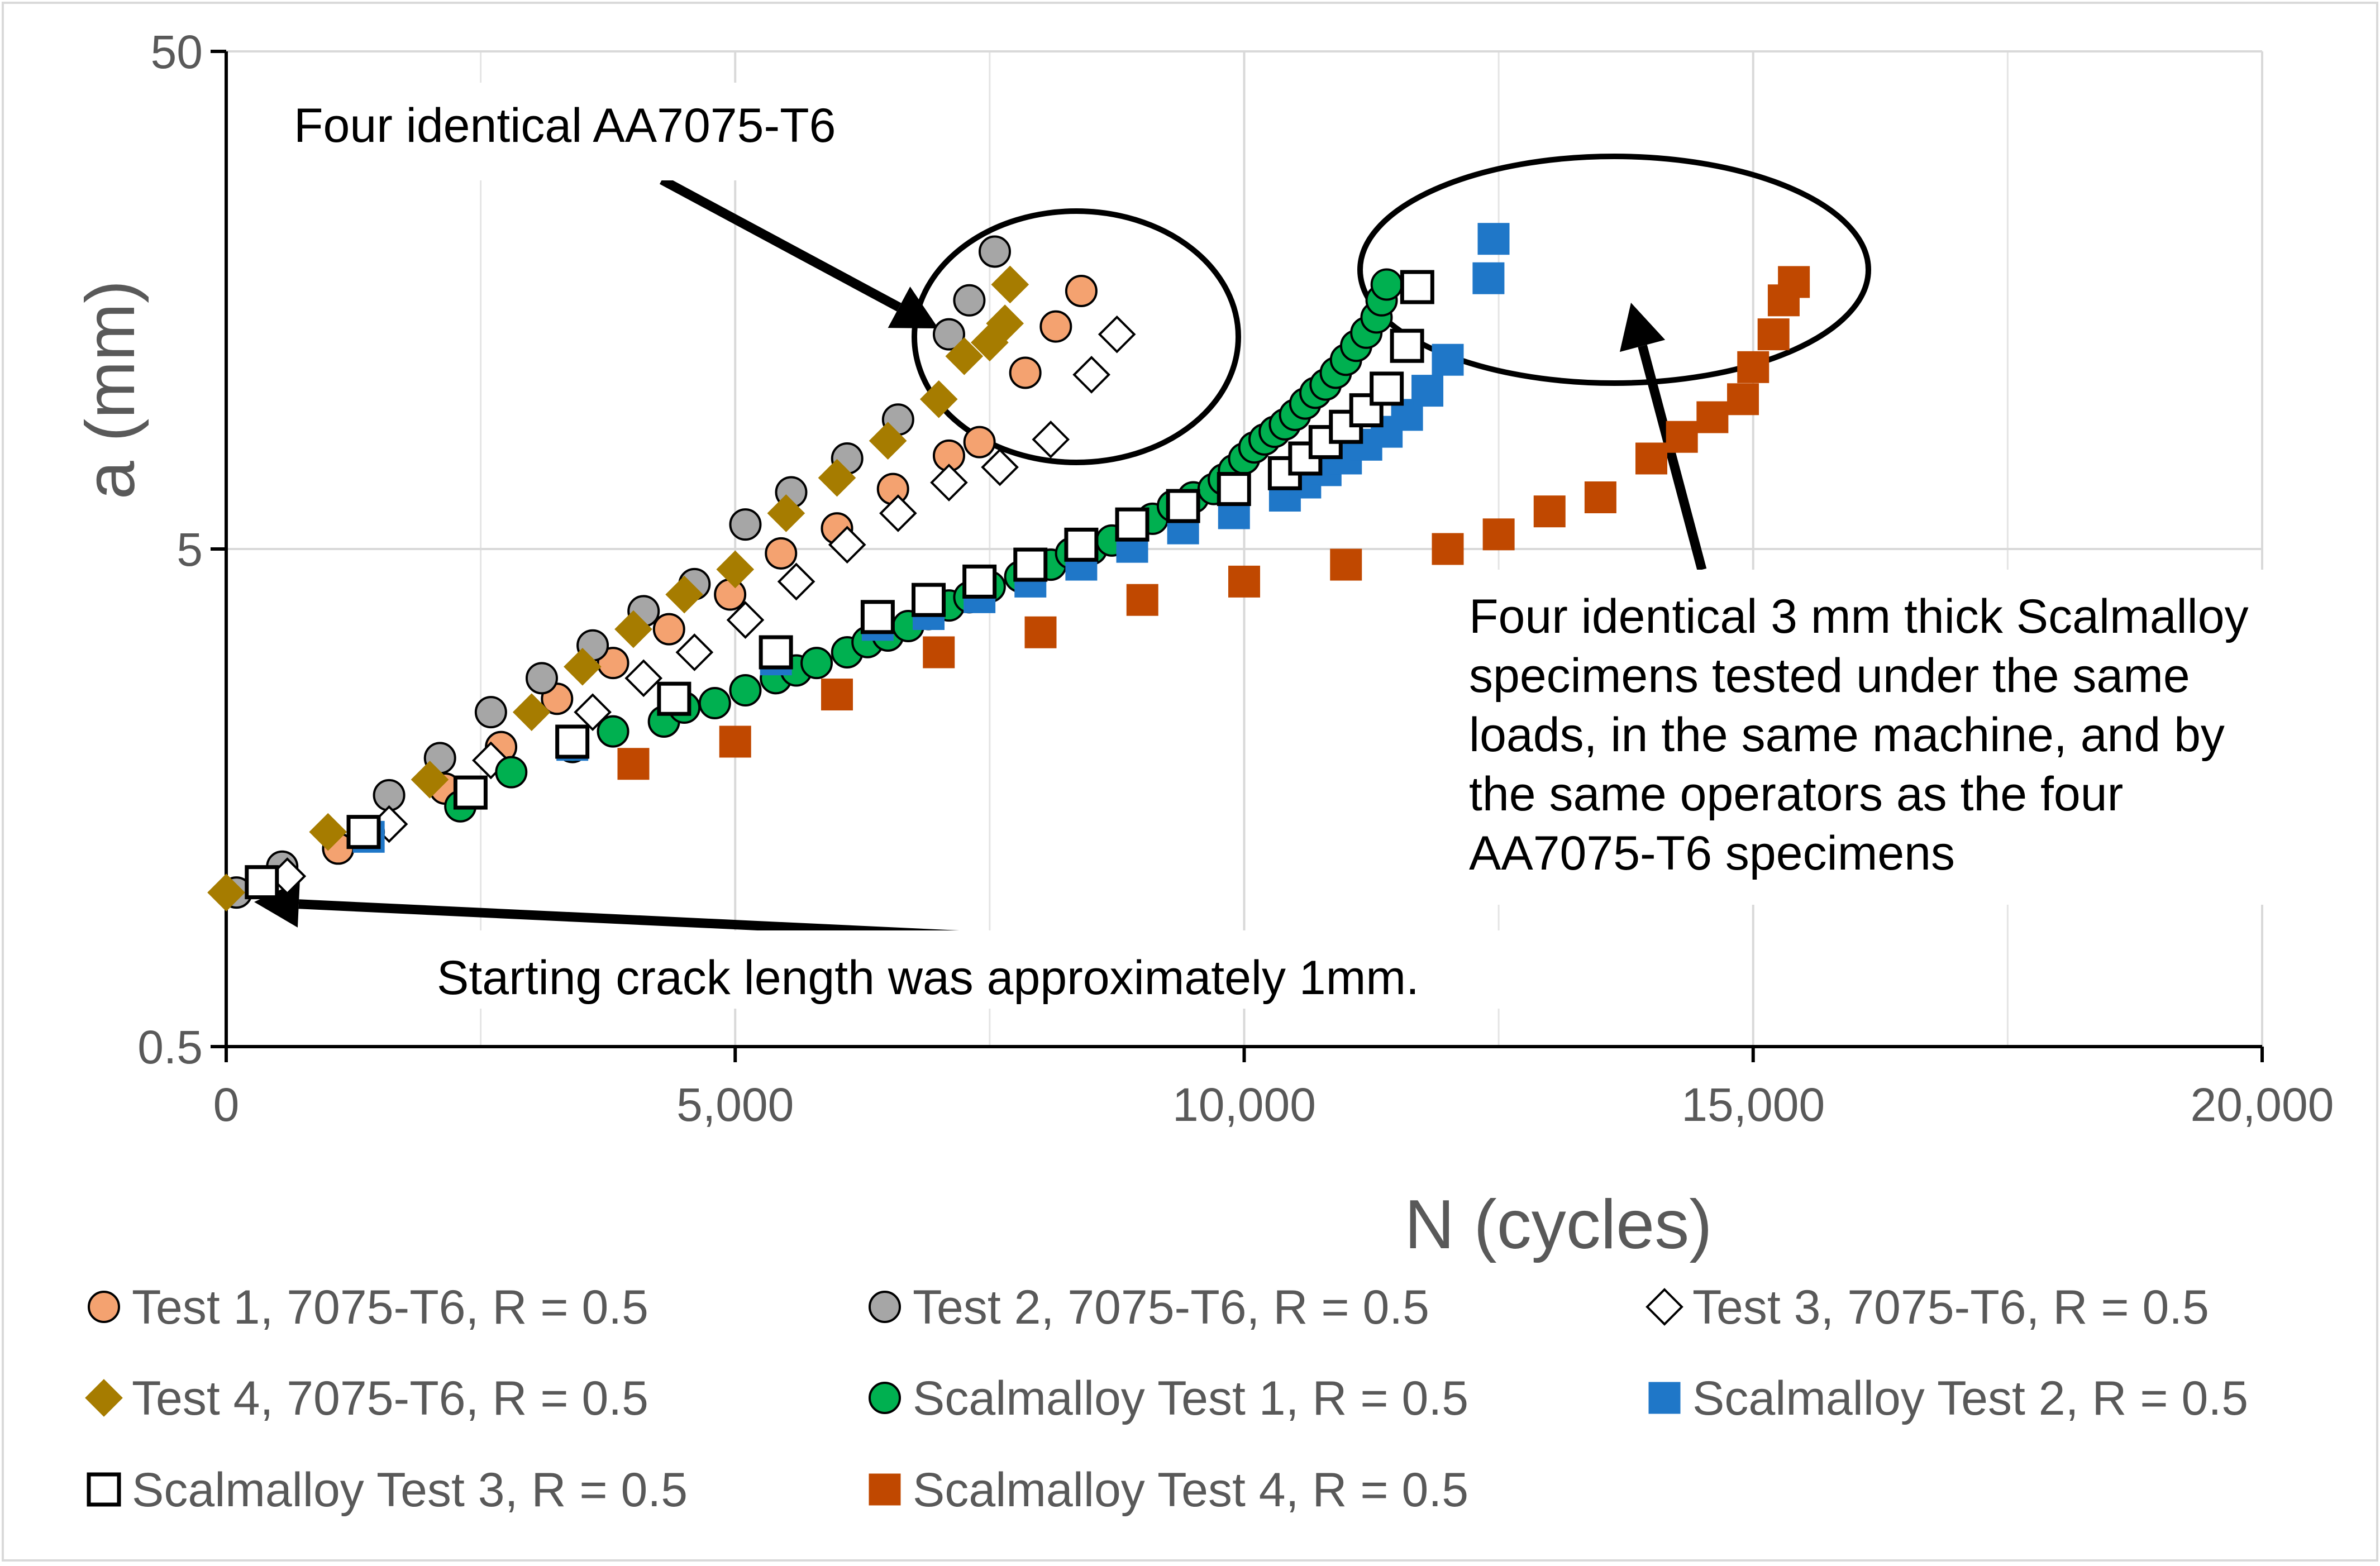  What do you see at coordinates (1171, 1307) in the screenshot?
I see `legend-label: Test 2, 7075-T6, R = 0.5` at bounding box center [1171, 1307].